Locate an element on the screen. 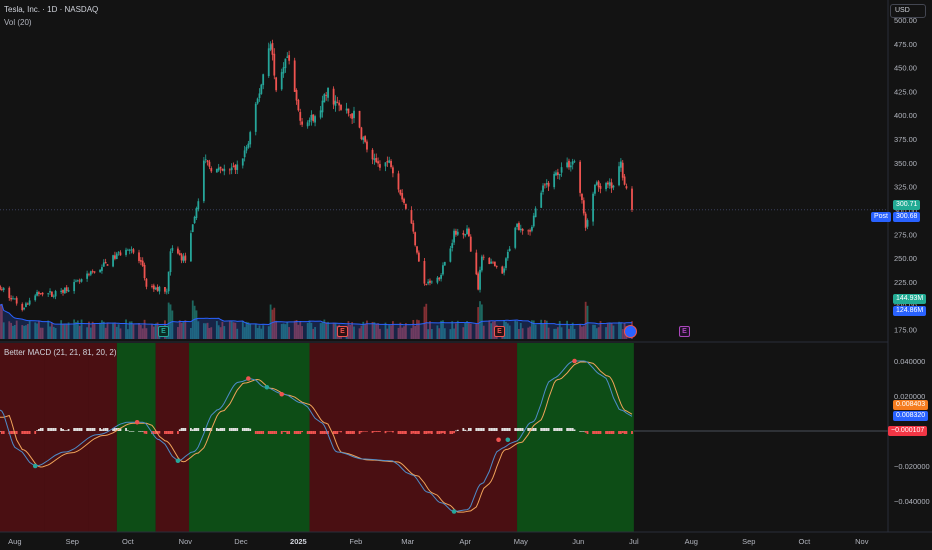 The image size is (932, 550). volume-ma is located at coordinates (316, 321).